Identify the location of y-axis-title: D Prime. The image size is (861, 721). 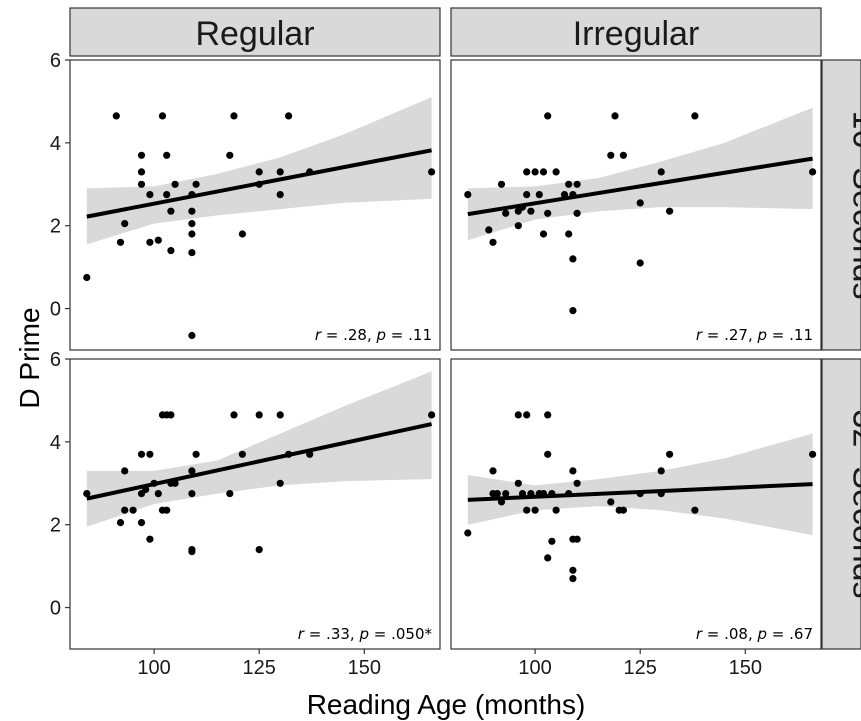
(29, 357).